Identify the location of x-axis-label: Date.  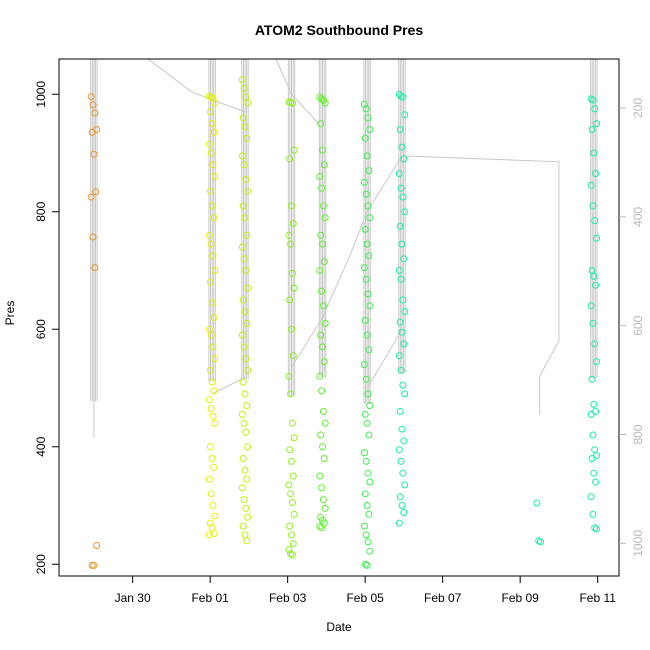
(339, 627).